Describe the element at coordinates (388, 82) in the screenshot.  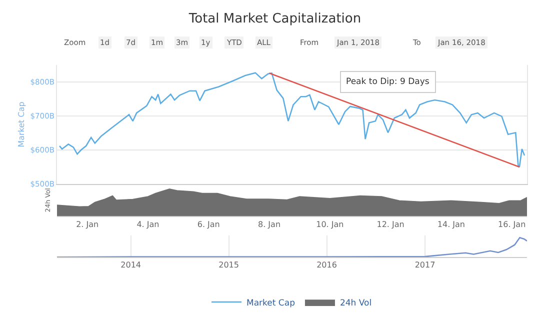
I see `annotation: Peak to Dip: 9 Days` at that location.